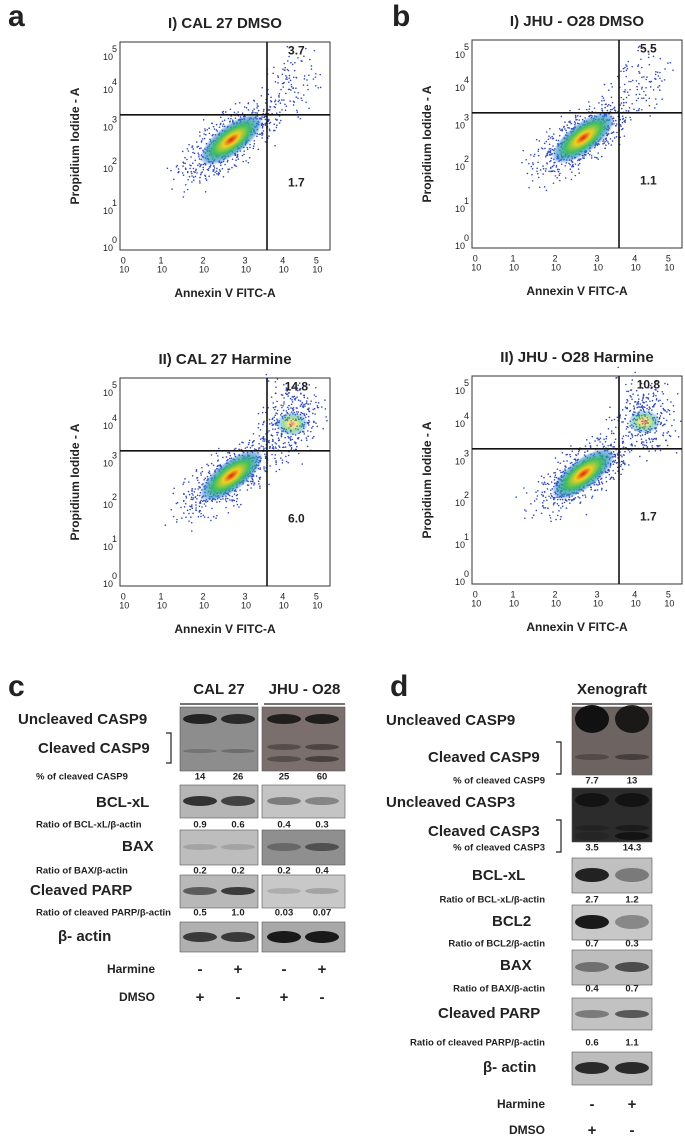 The height and width of the screenshot is (1141, 685). Describe the element at coordinates (218, 689) in the screenshot. I see `group-header: CAL 27` at that location.